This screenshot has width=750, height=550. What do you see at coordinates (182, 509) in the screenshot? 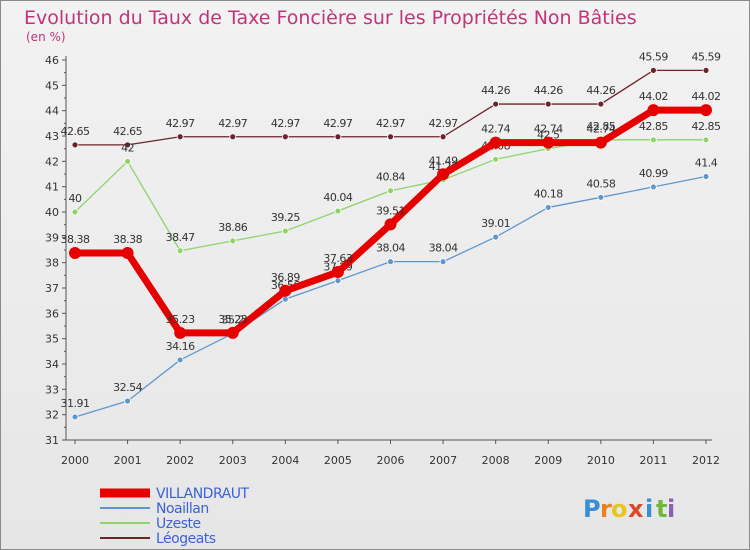
I see `legend-label: Noaillan` at bounding box center [182, 509].